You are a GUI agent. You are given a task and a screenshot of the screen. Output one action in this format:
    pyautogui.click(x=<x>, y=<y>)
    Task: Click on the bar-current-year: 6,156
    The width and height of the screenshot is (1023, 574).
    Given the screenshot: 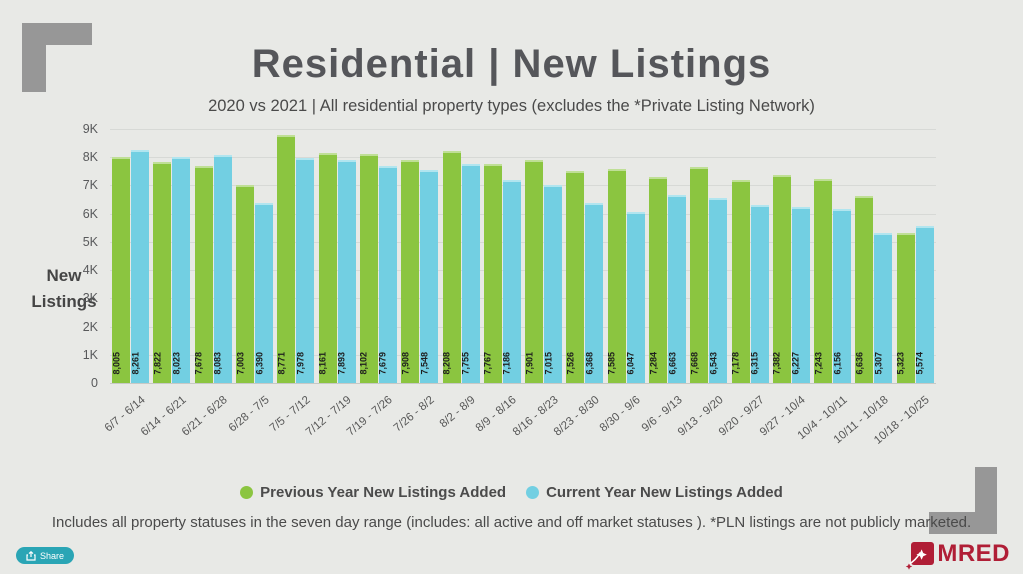 What is the action you would take?
    pyautogui.click(x=842, y=296)
    